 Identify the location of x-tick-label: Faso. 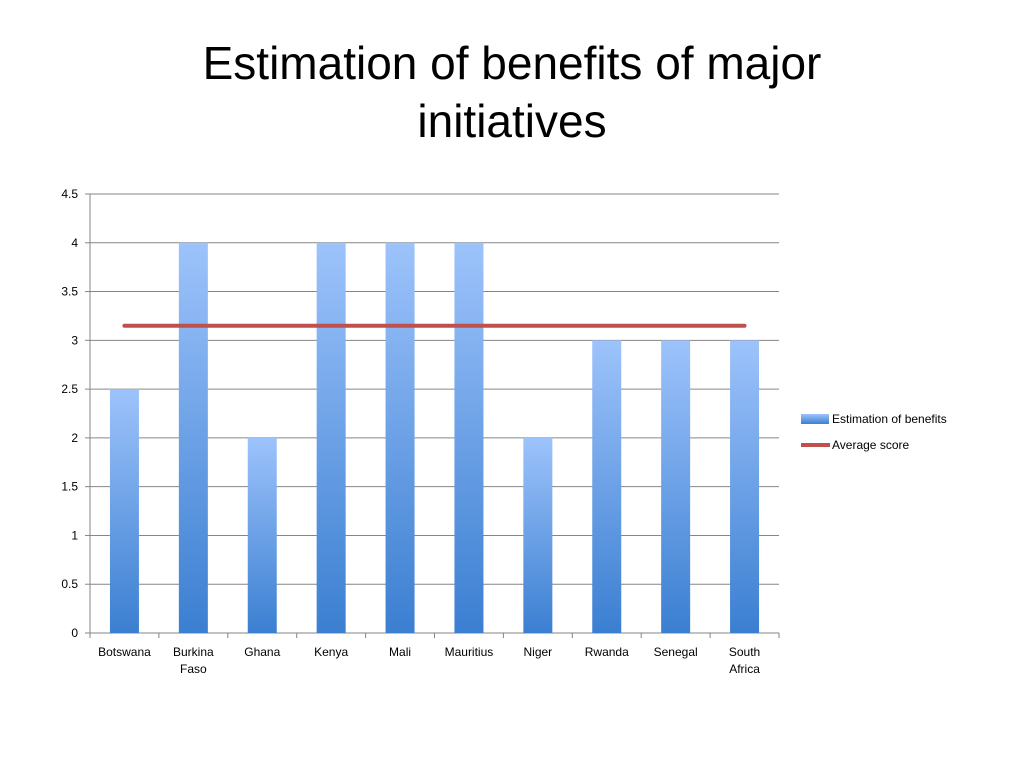
(193, 669).